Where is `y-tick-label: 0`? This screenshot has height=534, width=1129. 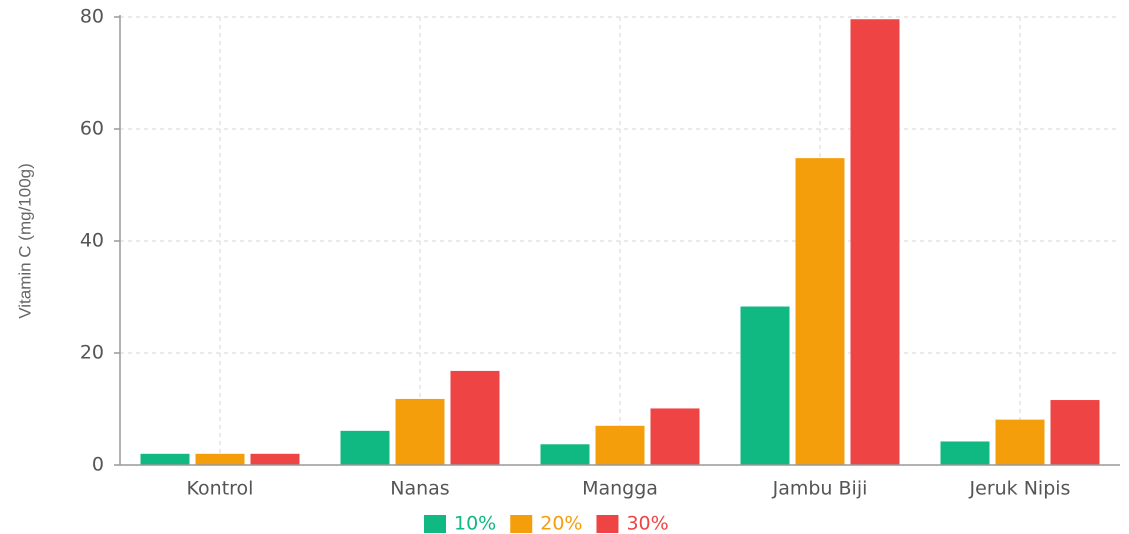 y-tick-label: 0 is located at coordinates (98, 465).